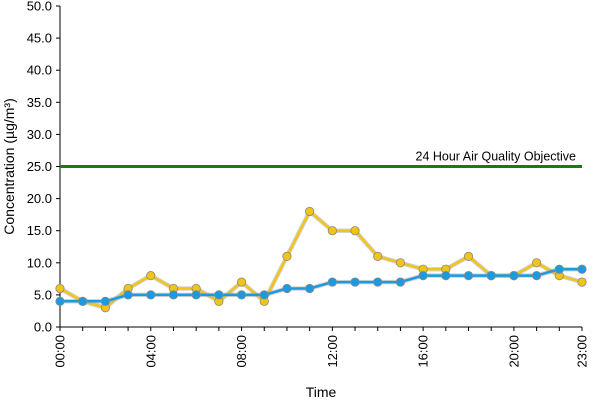 The height and width of the screenshot is (400, 600). I want to click on x-tick-label: 12:00, so click(332, 351).